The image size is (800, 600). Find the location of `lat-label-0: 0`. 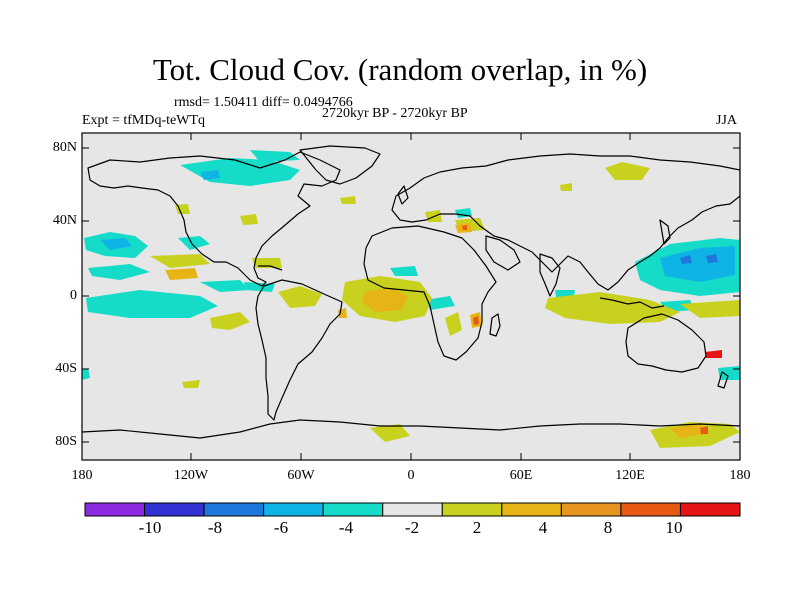

lat-label-0: 0 is located at coordinates (73, 295).